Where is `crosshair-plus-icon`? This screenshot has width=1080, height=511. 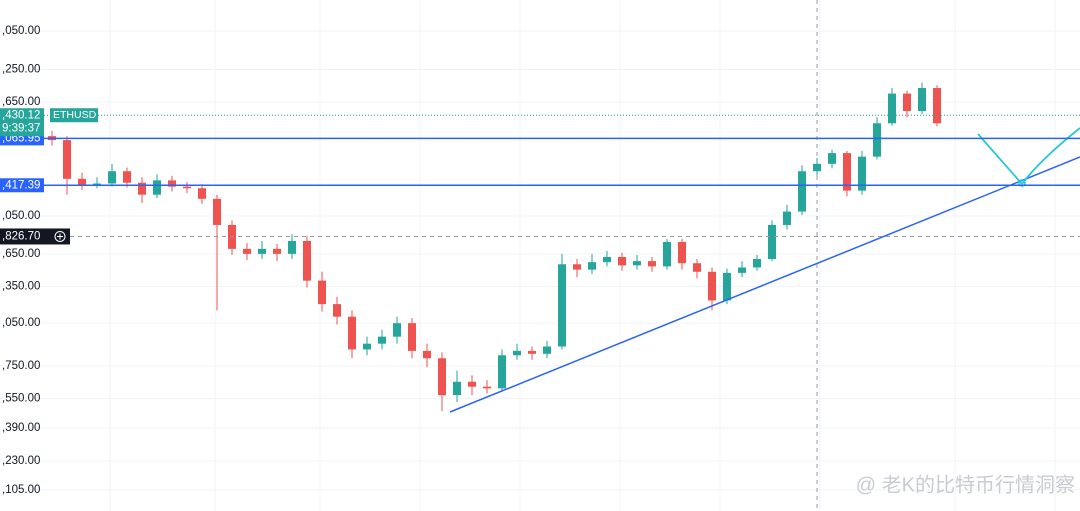
crosshair-plus-icon is located at coordinates (60, 236).